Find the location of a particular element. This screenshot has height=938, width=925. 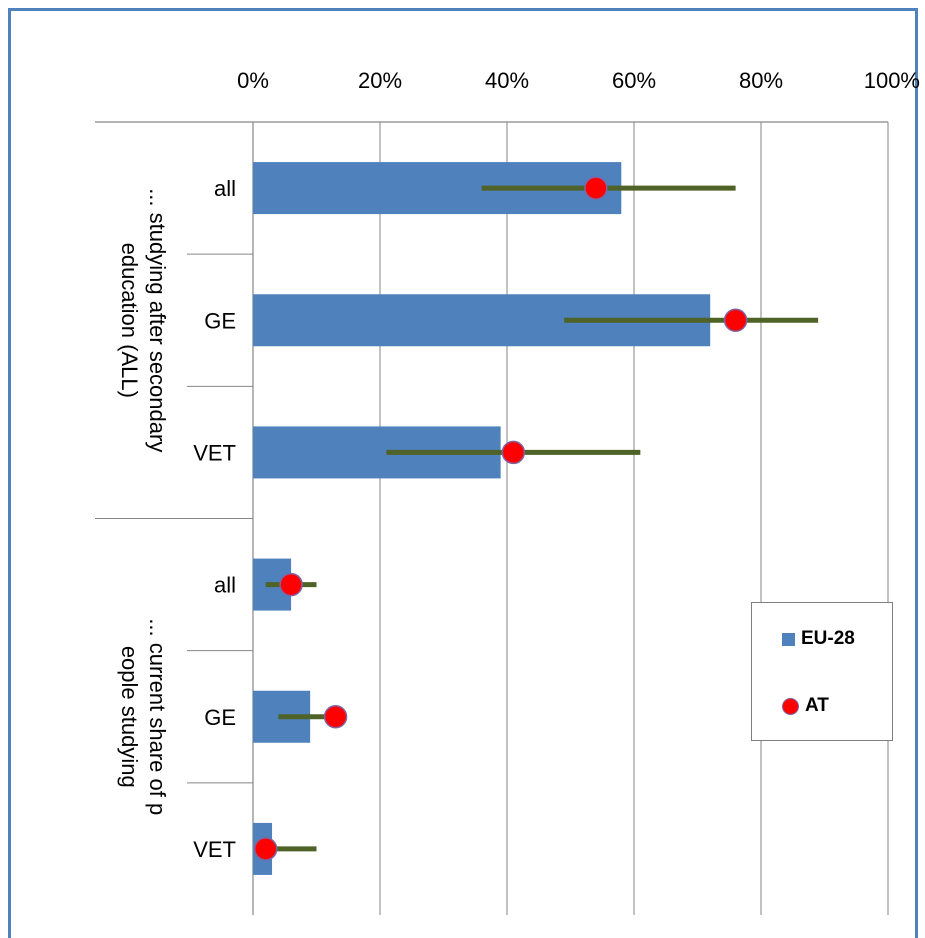

x-axis-ticks: 0% 20% 40% 60% 80% 100% is located at coordinates (578, 80).